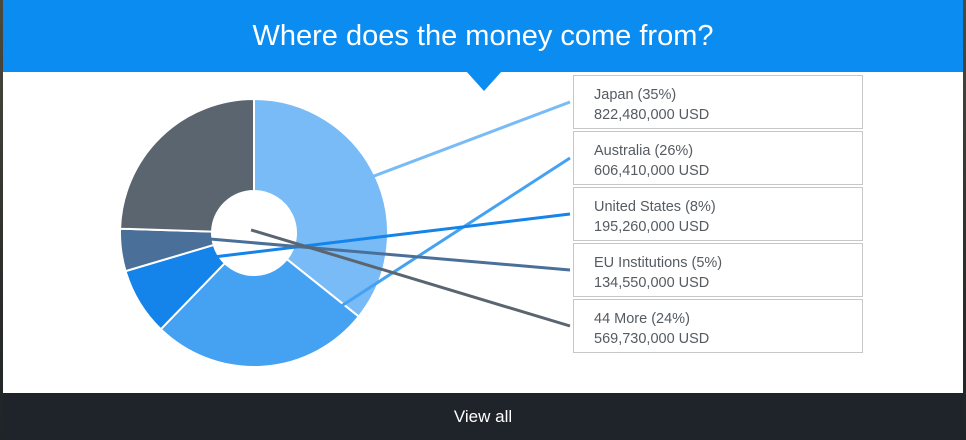  Describe the element at coordinates (652, 171) in the screenshot. I see `legend-amount: 606,410,000 USD` at that location.